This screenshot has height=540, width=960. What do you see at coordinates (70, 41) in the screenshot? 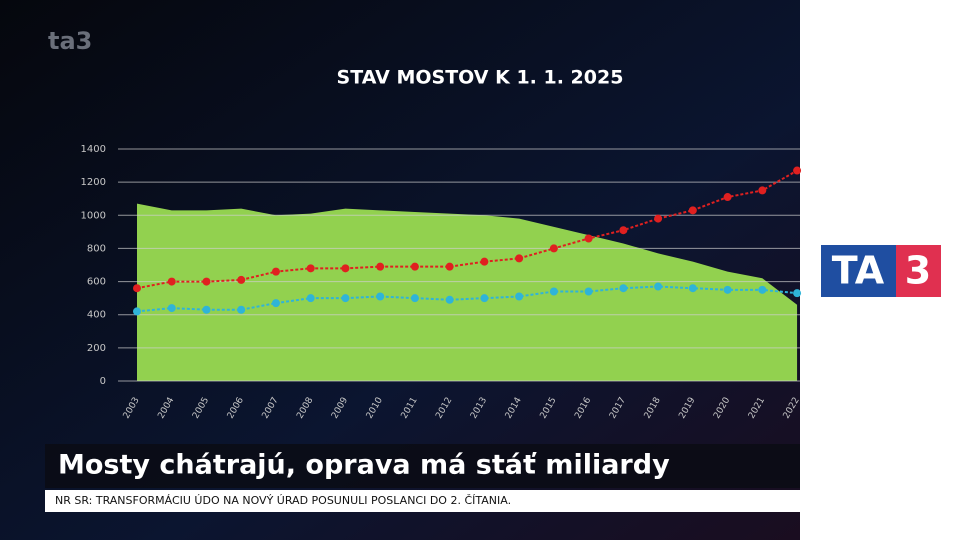
I see `watermark: ta3` at bounding box center [70, 41].